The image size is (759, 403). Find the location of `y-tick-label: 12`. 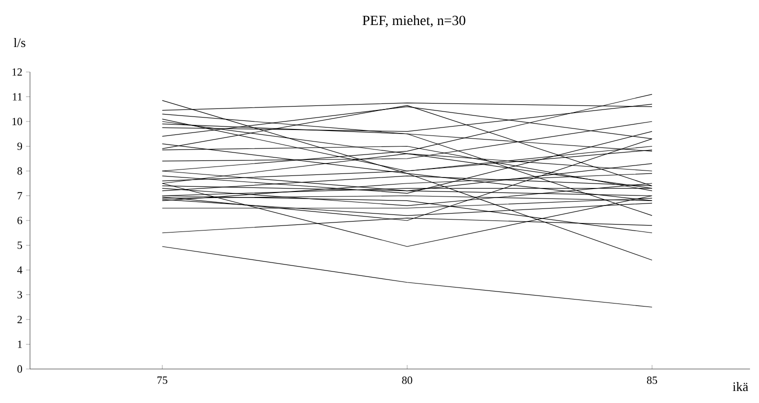

y-tick-label: 12 is located at coordinates (17, 72).